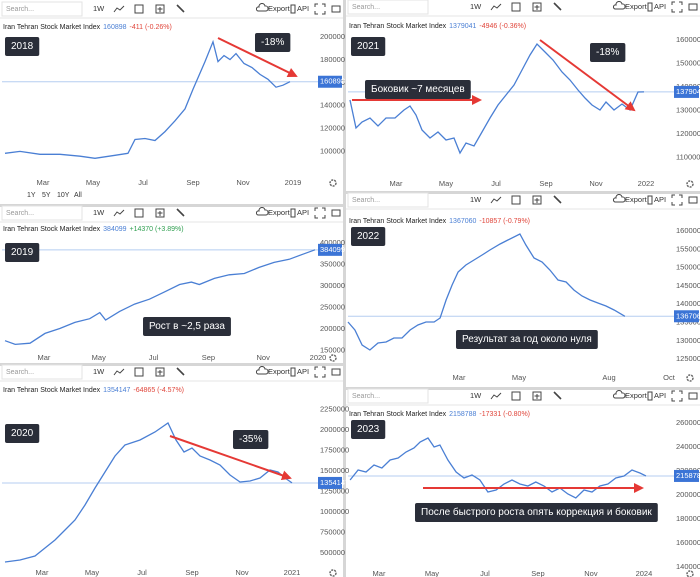 Image resolution: width=700 pixels, height=577 pixels. I want to click on last-value: 160898, so click(114, 27).